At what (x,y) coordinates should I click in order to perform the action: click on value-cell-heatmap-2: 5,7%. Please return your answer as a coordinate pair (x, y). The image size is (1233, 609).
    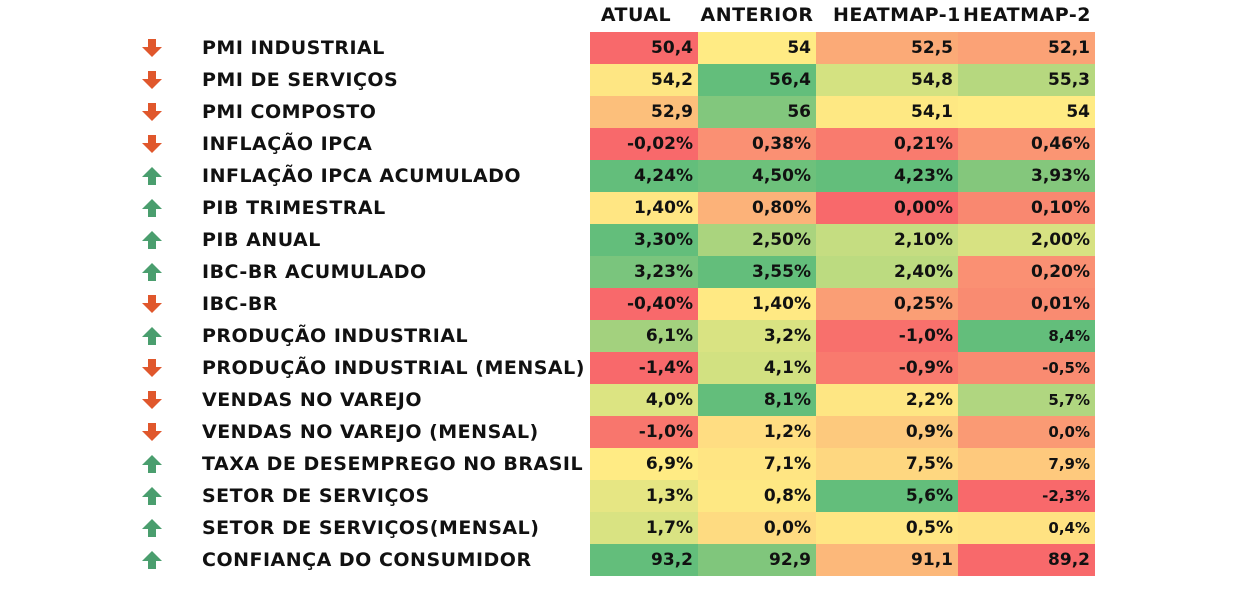
    Looking at the image, I should click on (1026, 400).